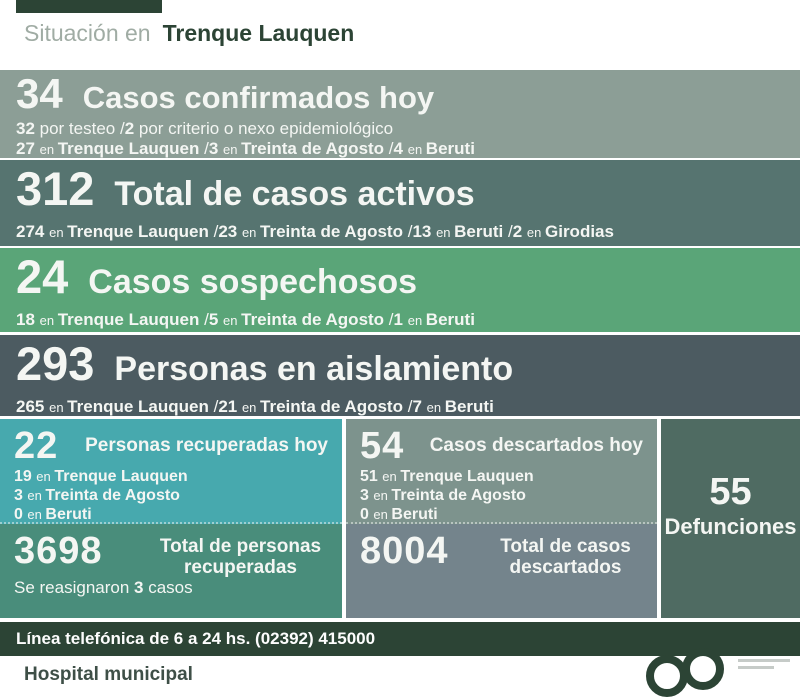 This screenshot has width=800, height=697. What do you see at coordinates (55, 363) in the screenshot?
I see `aislamiento-count: 293` at bounding box center [55, 363].